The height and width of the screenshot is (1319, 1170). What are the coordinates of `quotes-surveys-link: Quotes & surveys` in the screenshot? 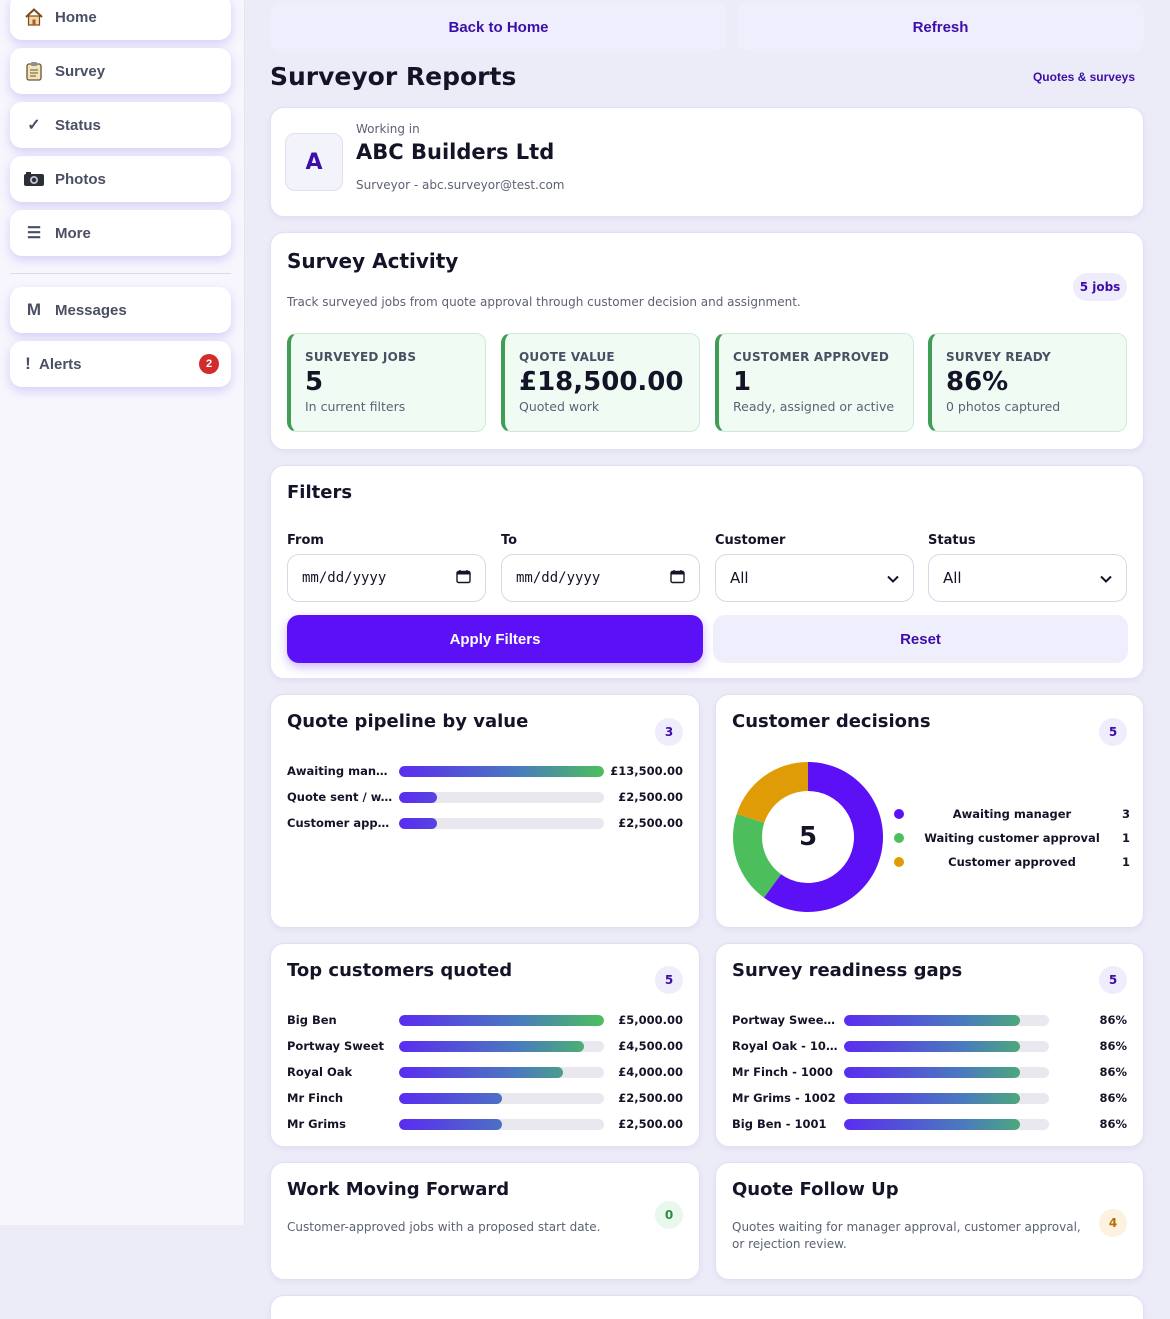 It's located at (1083, 77).